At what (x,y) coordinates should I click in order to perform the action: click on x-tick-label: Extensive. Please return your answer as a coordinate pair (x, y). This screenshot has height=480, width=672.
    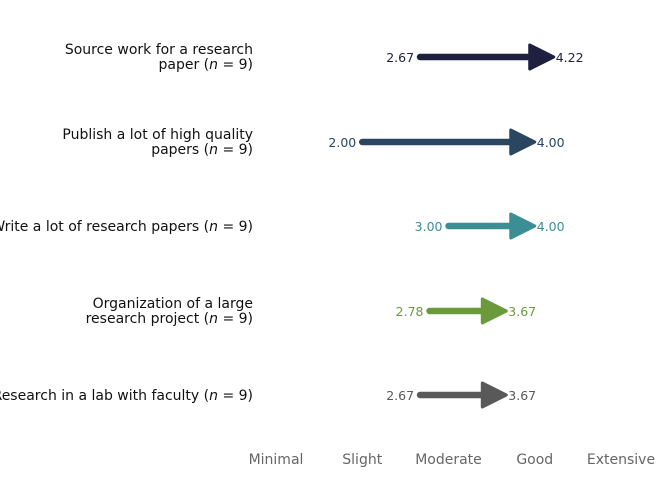
    Looking at the image, I should click on (621, 460).